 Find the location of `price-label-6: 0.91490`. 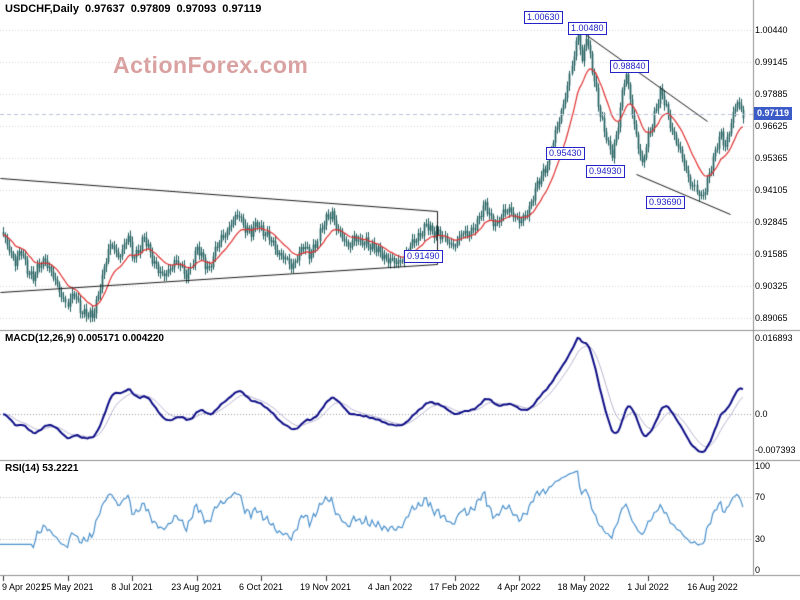

price-label-6: 0.91490 is located at coordinates (423, 256).